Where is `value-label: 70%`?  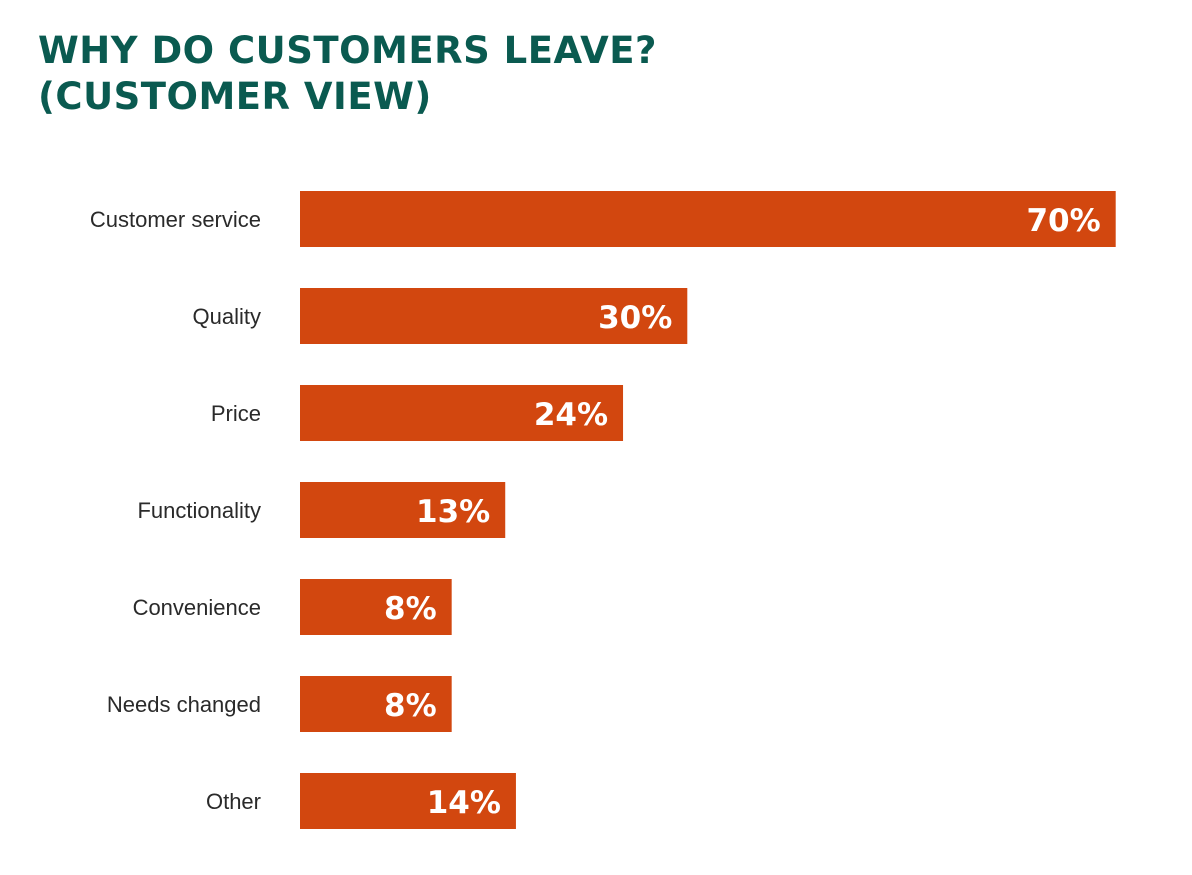 value-label: 70% is located at coordinates (1063, 221).